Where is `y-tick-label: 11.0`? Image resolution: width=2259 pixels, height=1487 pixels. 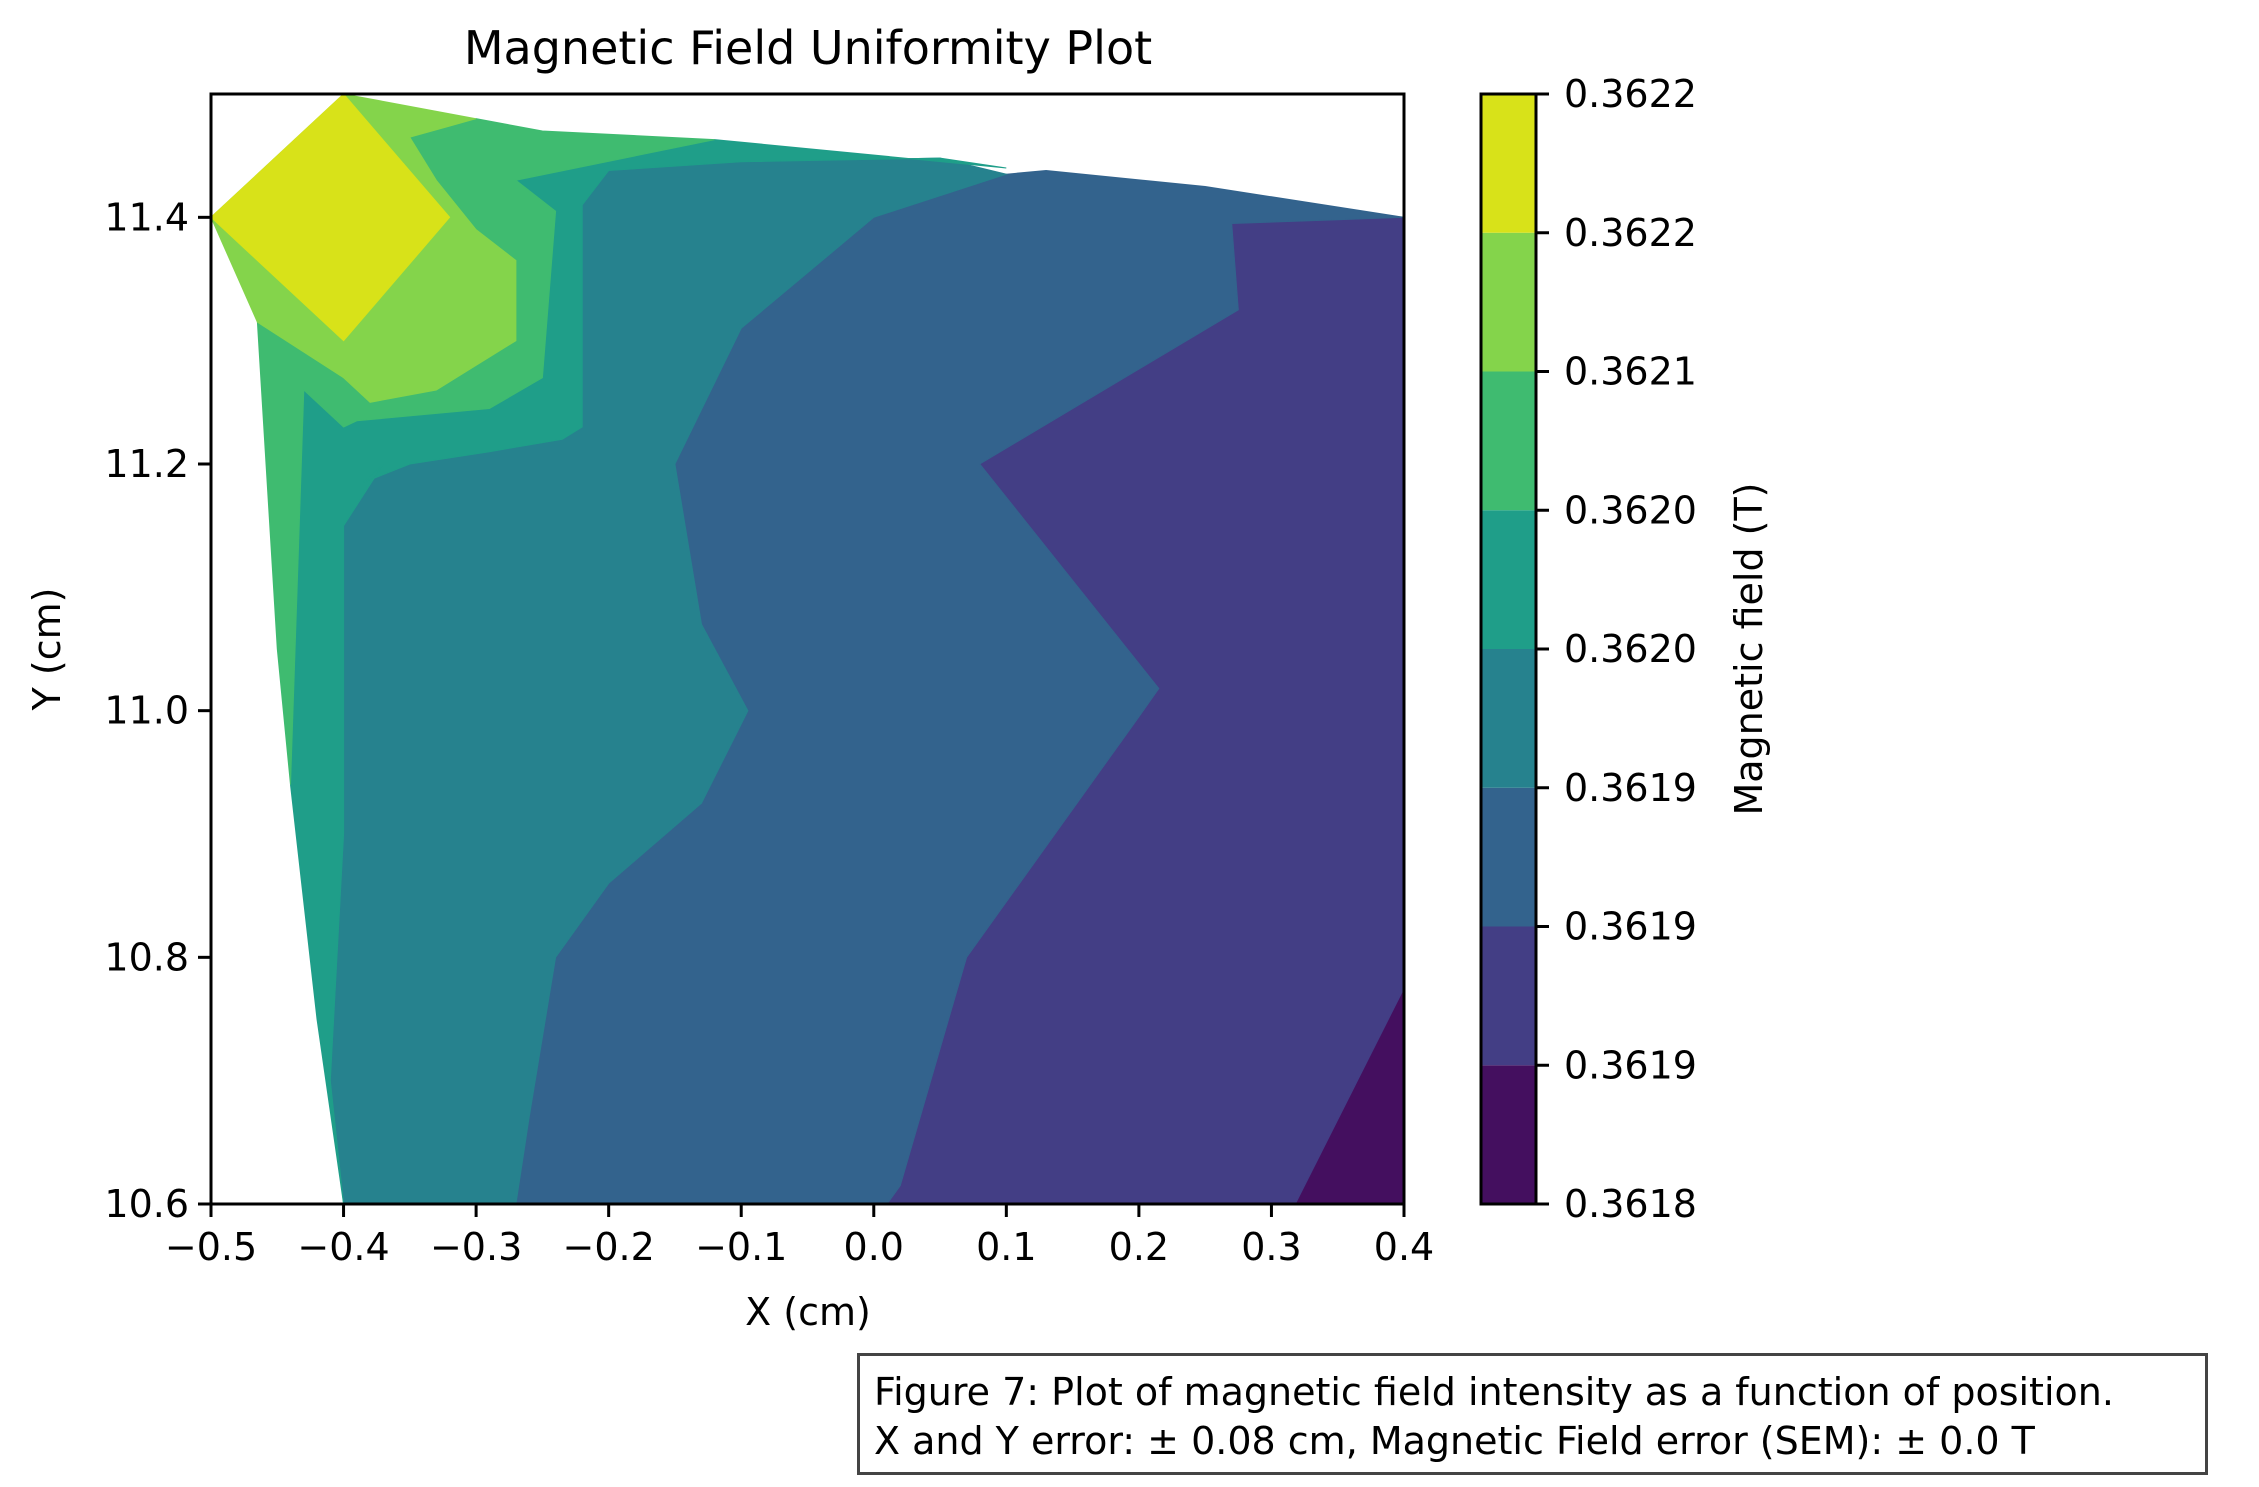
y-tick-label: 11.0 is located at coordinates (146, 711).